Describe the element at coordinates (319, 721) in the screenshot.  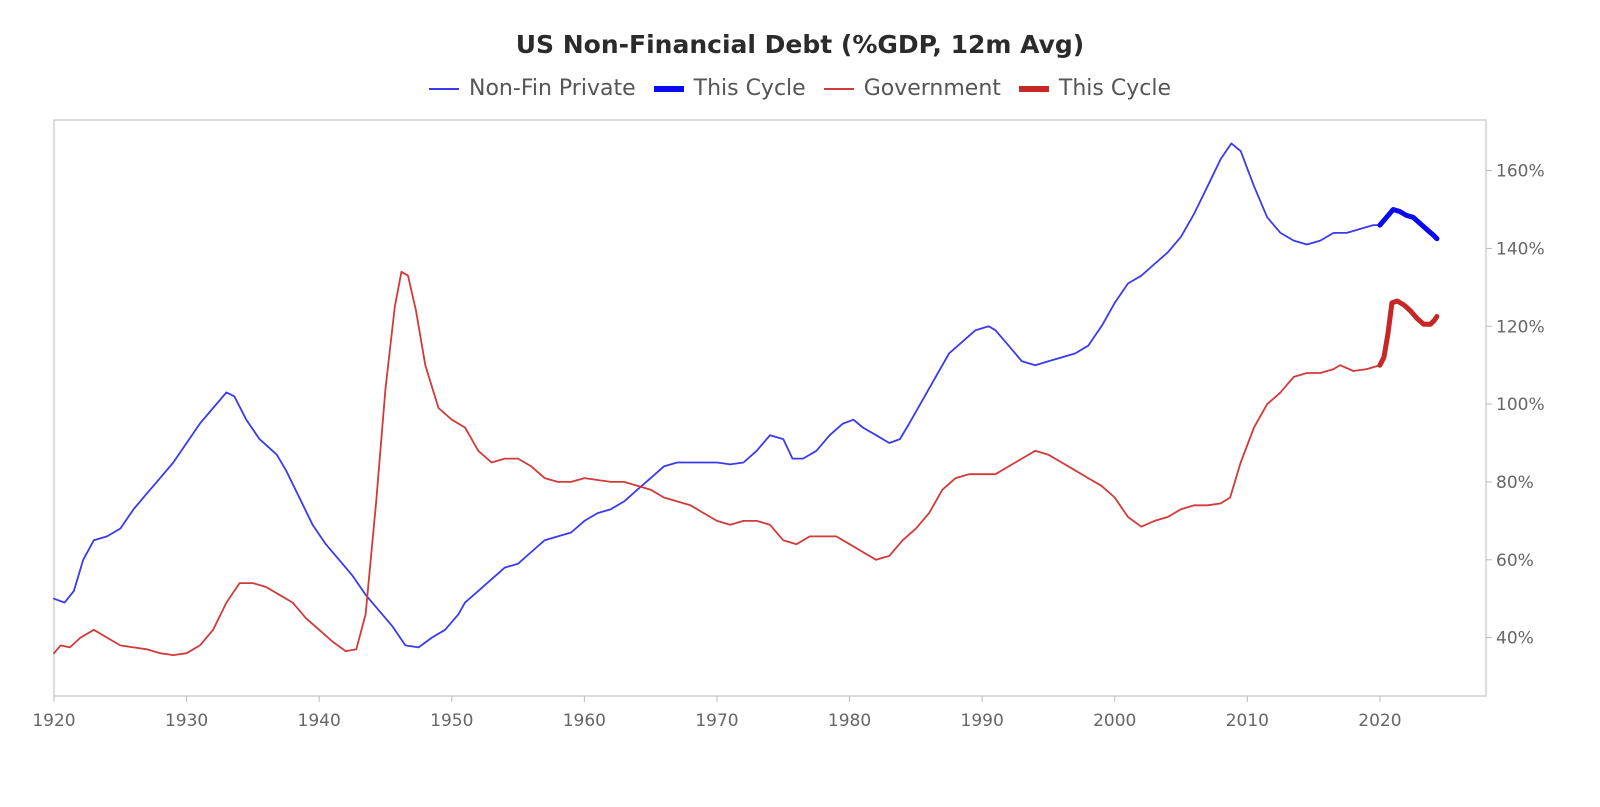
I see `x-tick-label: 1940` at that location.